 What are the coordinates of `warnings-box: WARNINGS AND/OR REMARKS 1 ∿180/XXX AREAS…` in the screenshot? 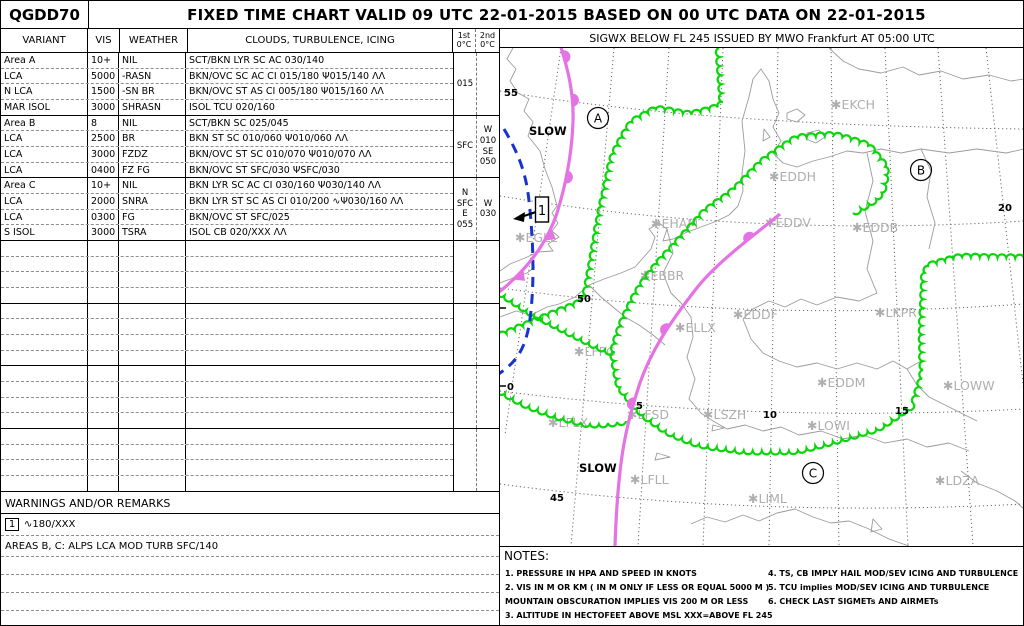 It's located at (250, 559).